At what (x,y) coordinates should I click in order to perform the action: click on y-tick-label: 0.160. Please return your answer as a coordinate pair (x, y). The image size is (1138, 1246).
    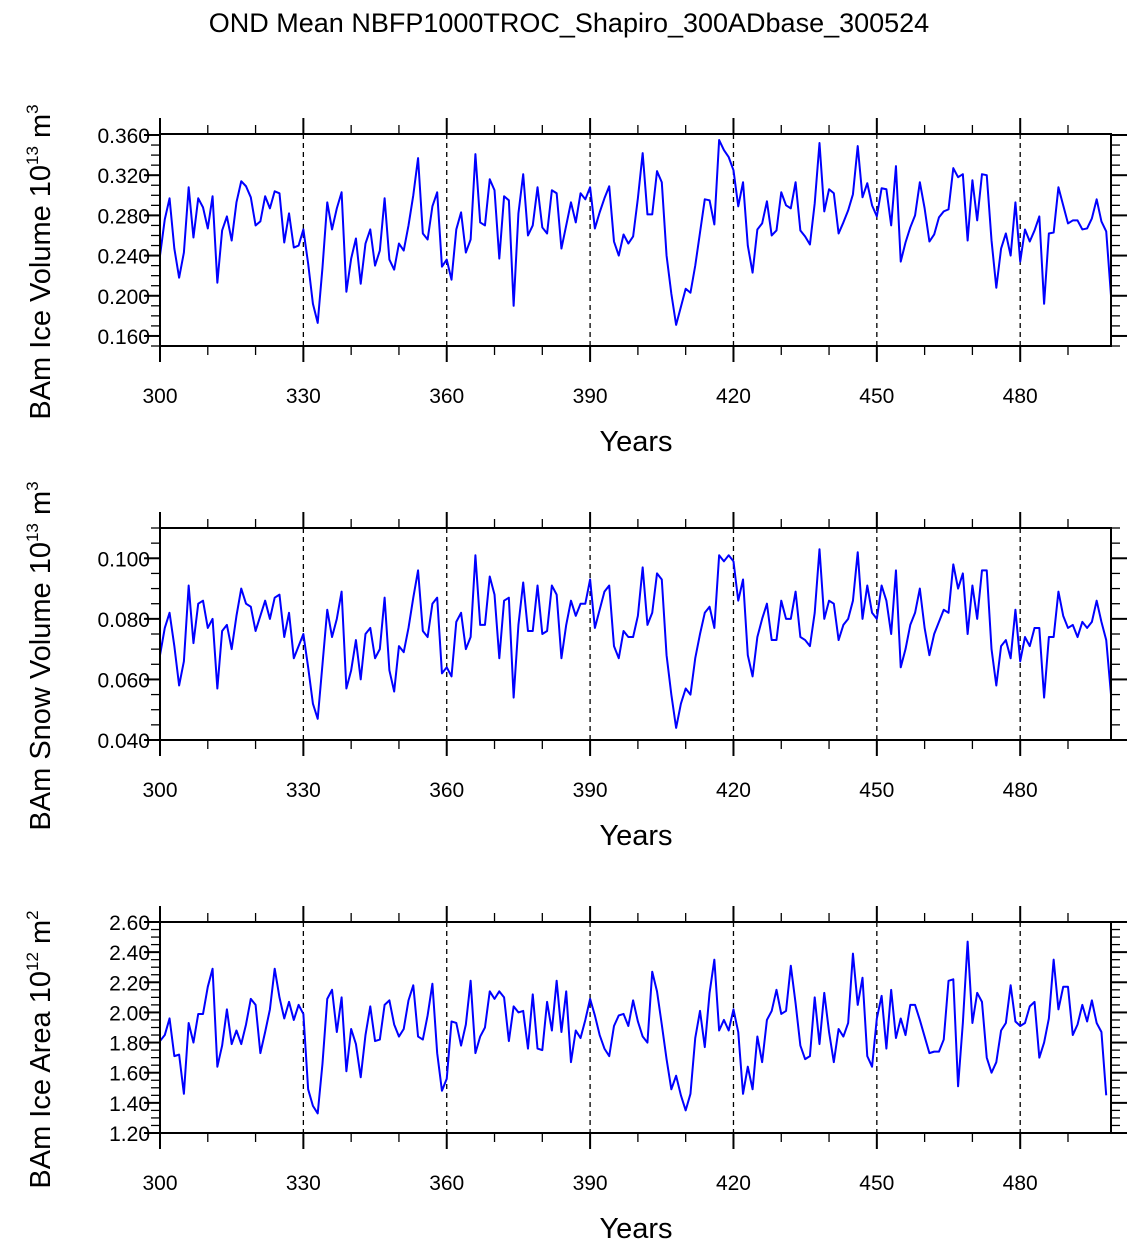
    Looking at the image, I should click on (123, 337).